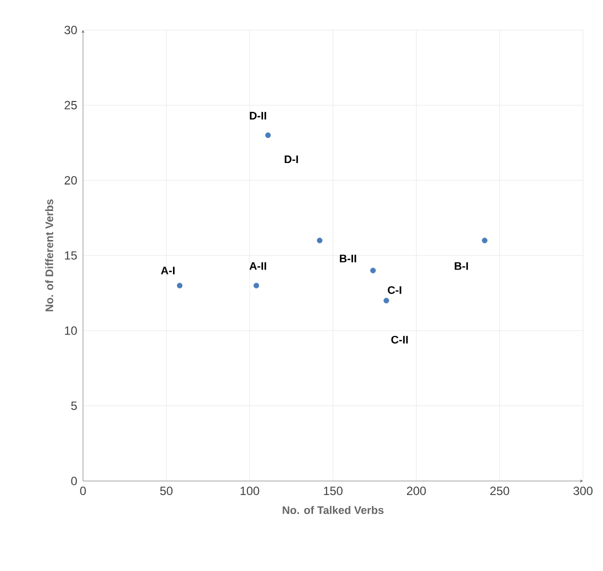 The image size is (603, 571). Describe the element at coordinates (70, 30) in the screenshot. I see `y-tick-label: 30` at that location.